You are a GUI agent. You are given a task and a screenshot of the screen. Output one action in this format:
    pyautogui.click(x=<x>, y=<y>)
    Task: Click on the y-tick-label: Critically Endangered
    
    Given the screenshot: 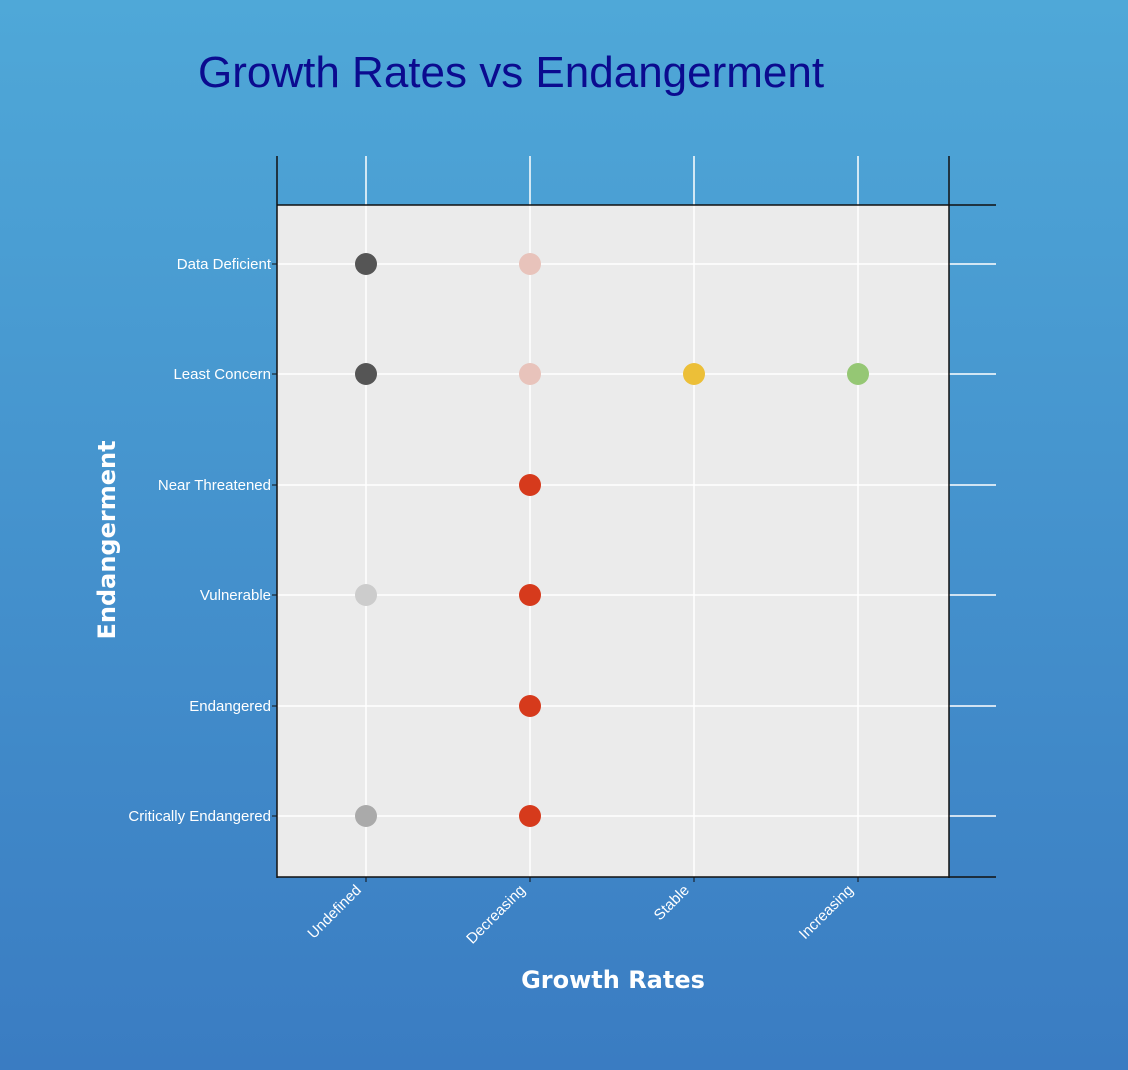 What is the action you would take?
    pyautogui.click(x=199, y=816)
    